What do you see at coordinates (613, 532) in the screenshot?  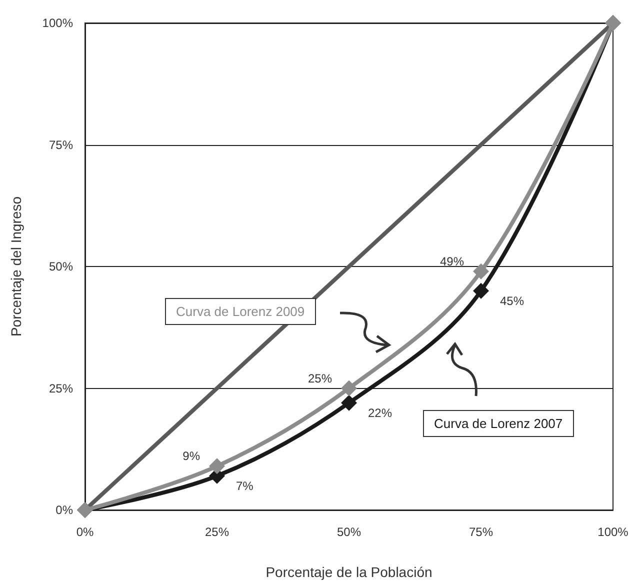 I see `x-tick-label: 100%` at bounding box center [613, 532].